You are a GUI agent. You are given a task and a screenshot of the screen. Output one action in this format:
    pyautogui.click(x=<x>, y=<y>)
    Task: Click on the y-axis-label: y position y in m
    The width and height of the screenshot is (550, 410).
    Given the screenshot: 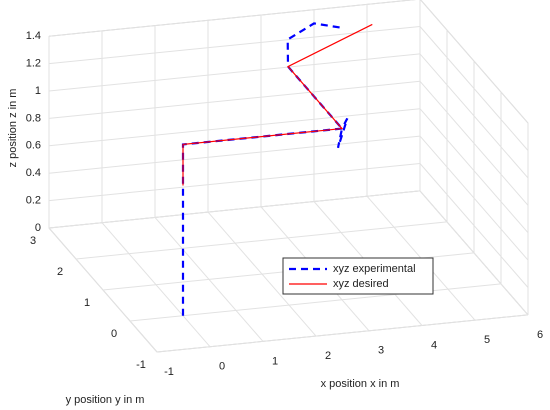 What is the action you would take?
    pyautogui.click(x=105, y=400)
    